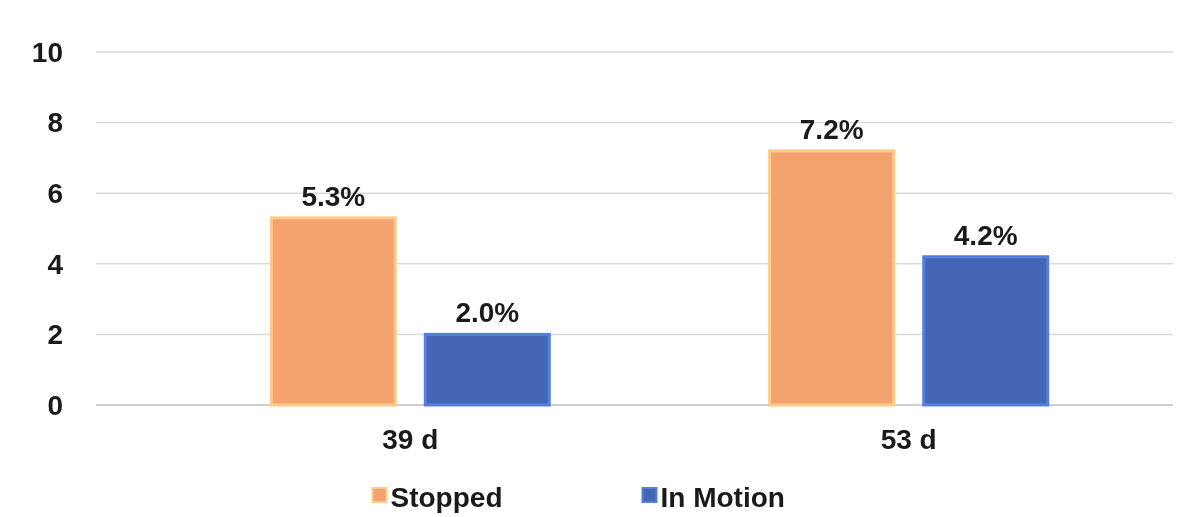 The height and width of the screenshot is (517, 1189). Describe the element at coordinates (446, 497) in the screenshot. I see `legend-label: Stopped` at that location.